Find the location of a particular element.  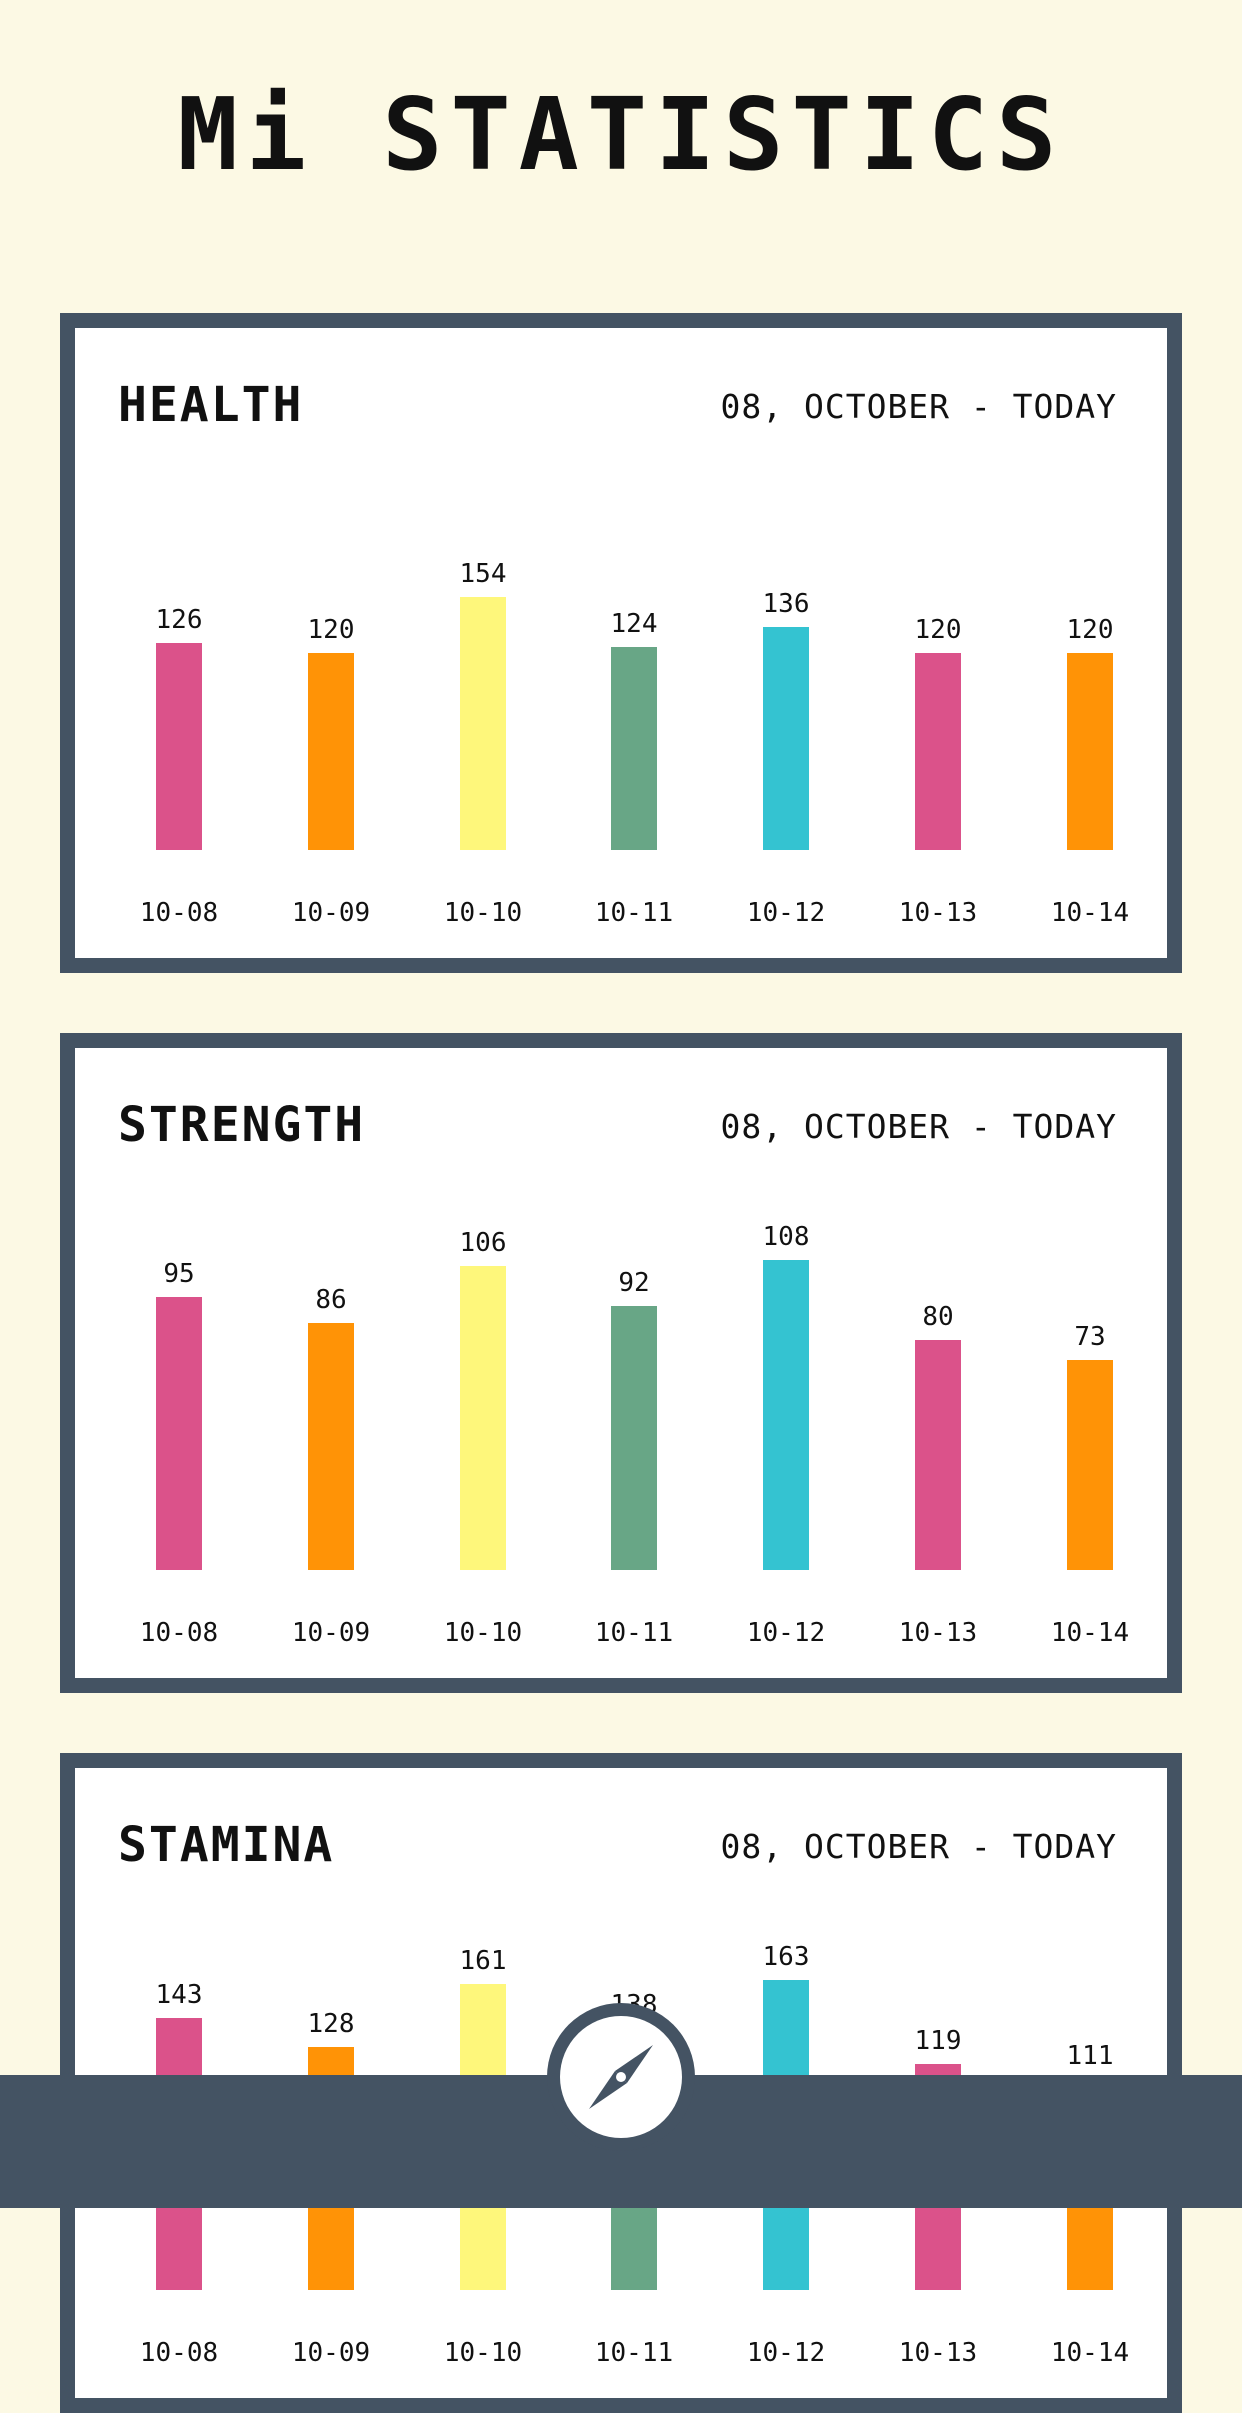

compass-icon is located at coordinates (621, 2077).